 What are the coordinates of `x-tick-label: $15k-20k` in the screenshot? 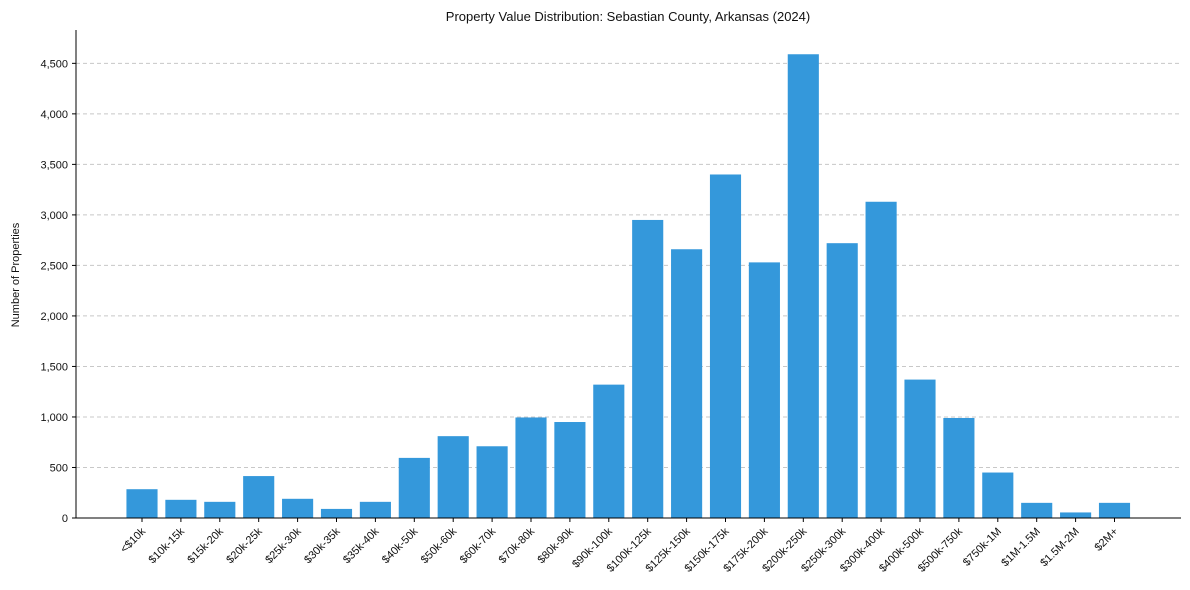 It's located at (205, 545).